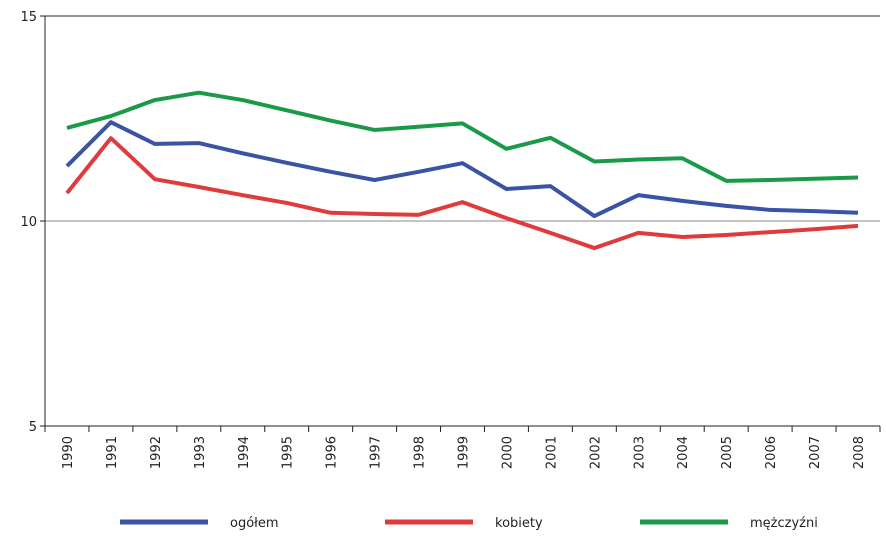  Describe the element at coordinates (683, 452) in the screenshot. I see `x-tick-label: 2004` at that location.